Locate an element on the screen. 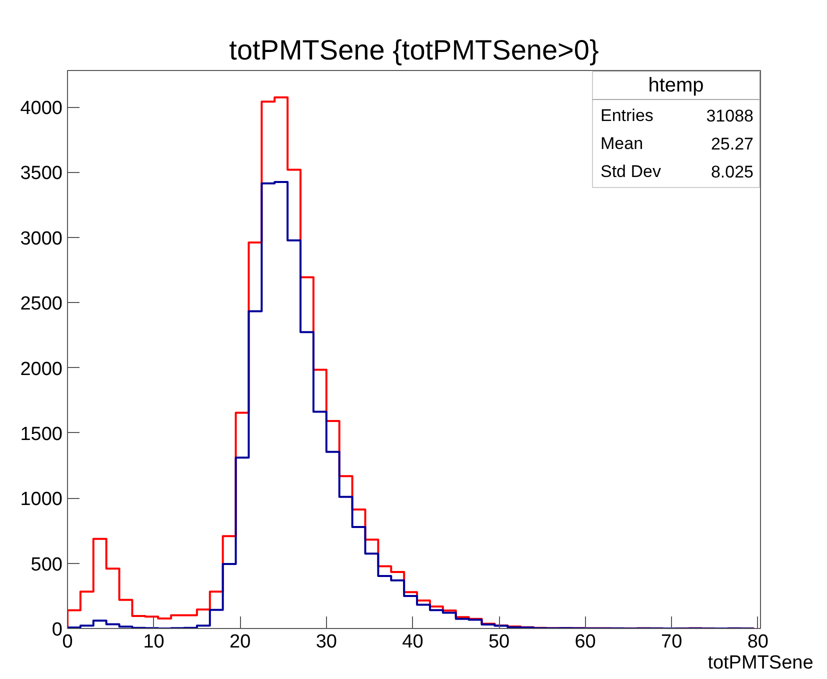 The width and height of the screenshot is (827, 679). x-tick-label: 70 is located at coordinates (671, 642).